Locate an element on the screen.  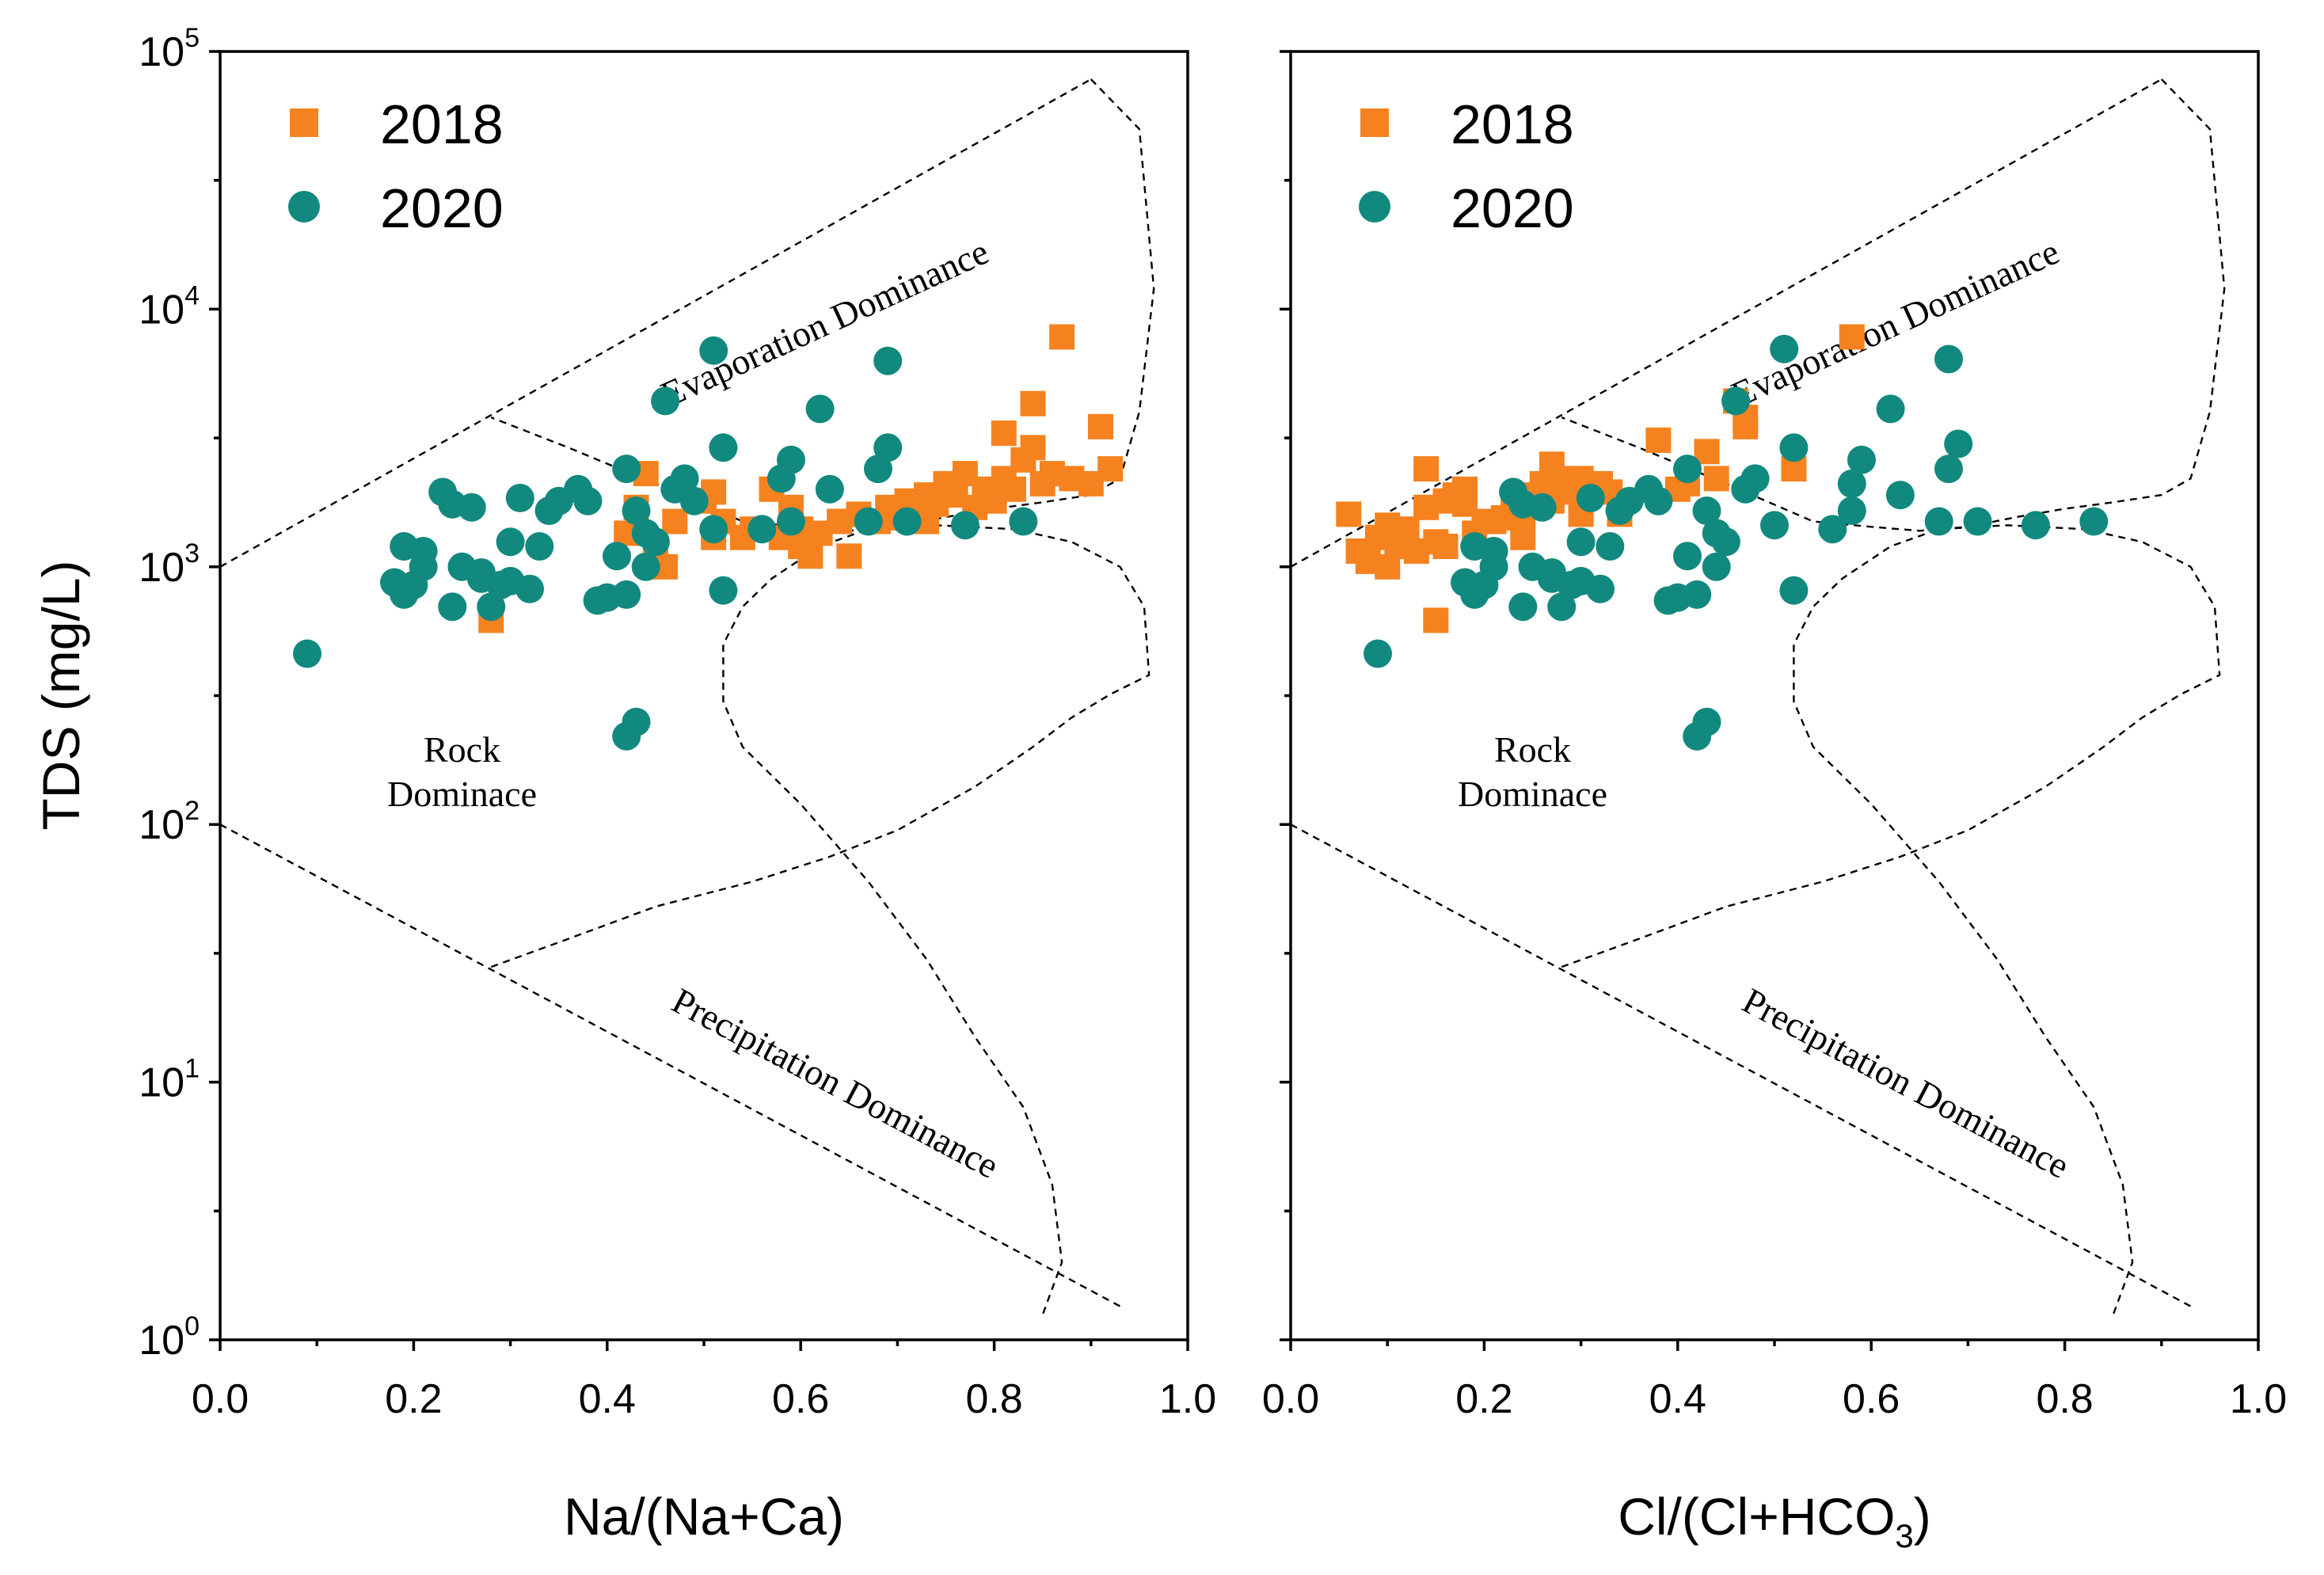
x-tick-label-right: 0.0 is located at coordinates (1290, 1399).